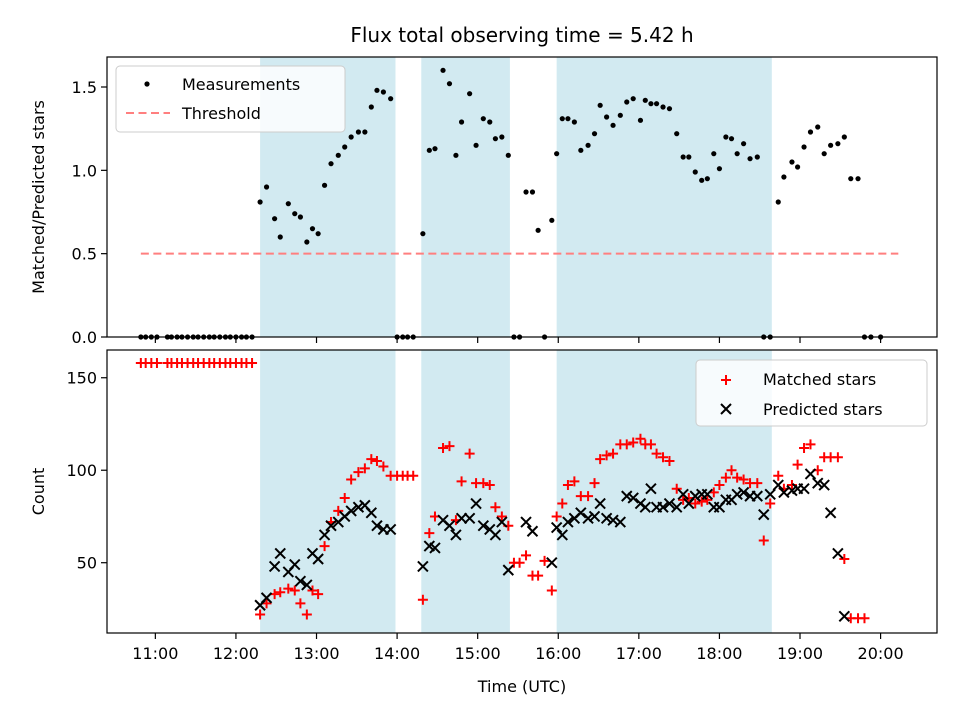  What do you see at coordinates (819, 379) in the screenshot?
I see `legend-label-matched-stars: Matched stars` at bounding box center [819, 379].